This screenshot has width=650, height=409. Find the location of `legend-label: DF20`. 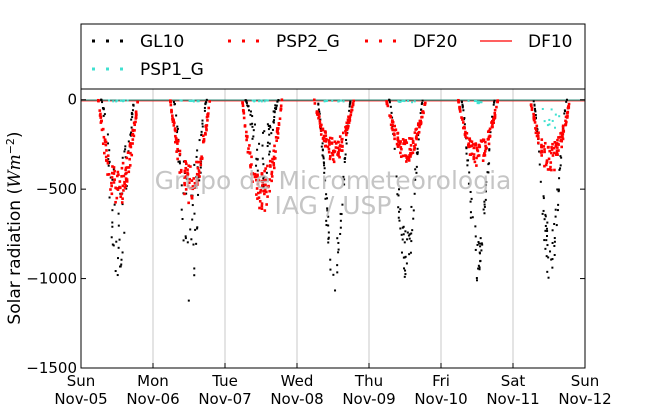

legend-label: DF20 is located at coordinates (435, 42).